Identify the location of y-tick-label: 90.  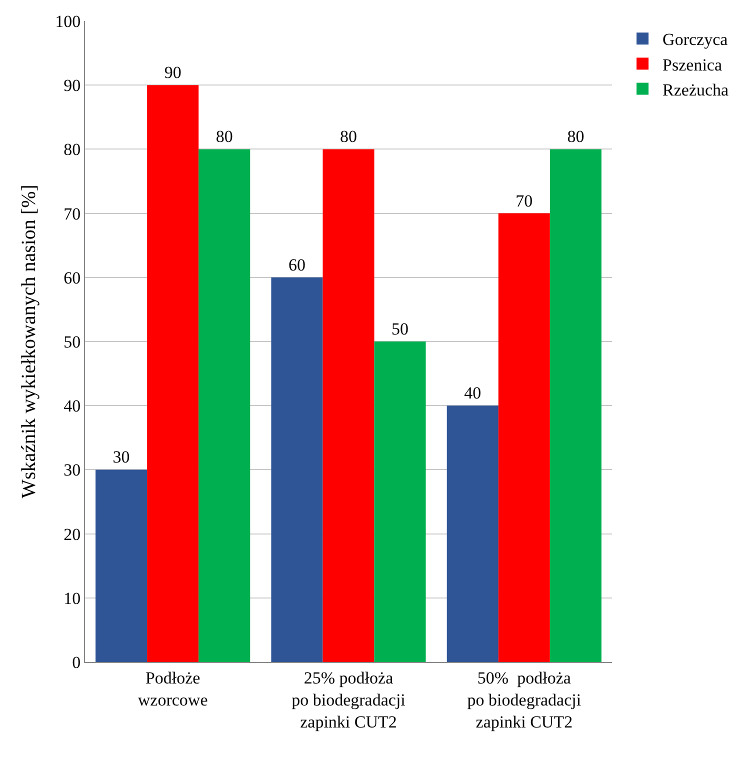
(72, 86).